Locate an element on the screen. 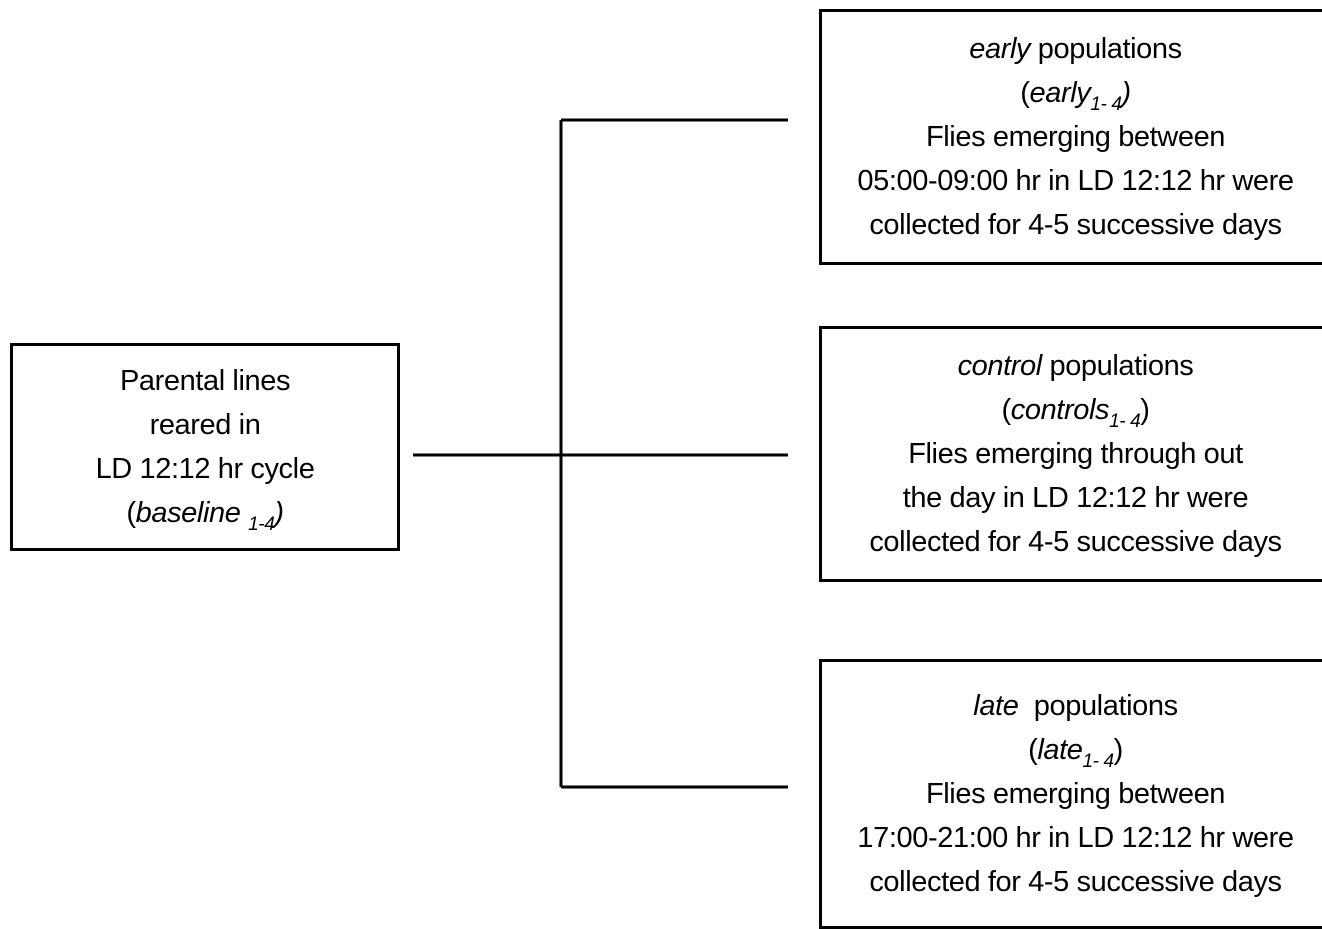  text-line: Parental lines is located at coordinates (205, 381).